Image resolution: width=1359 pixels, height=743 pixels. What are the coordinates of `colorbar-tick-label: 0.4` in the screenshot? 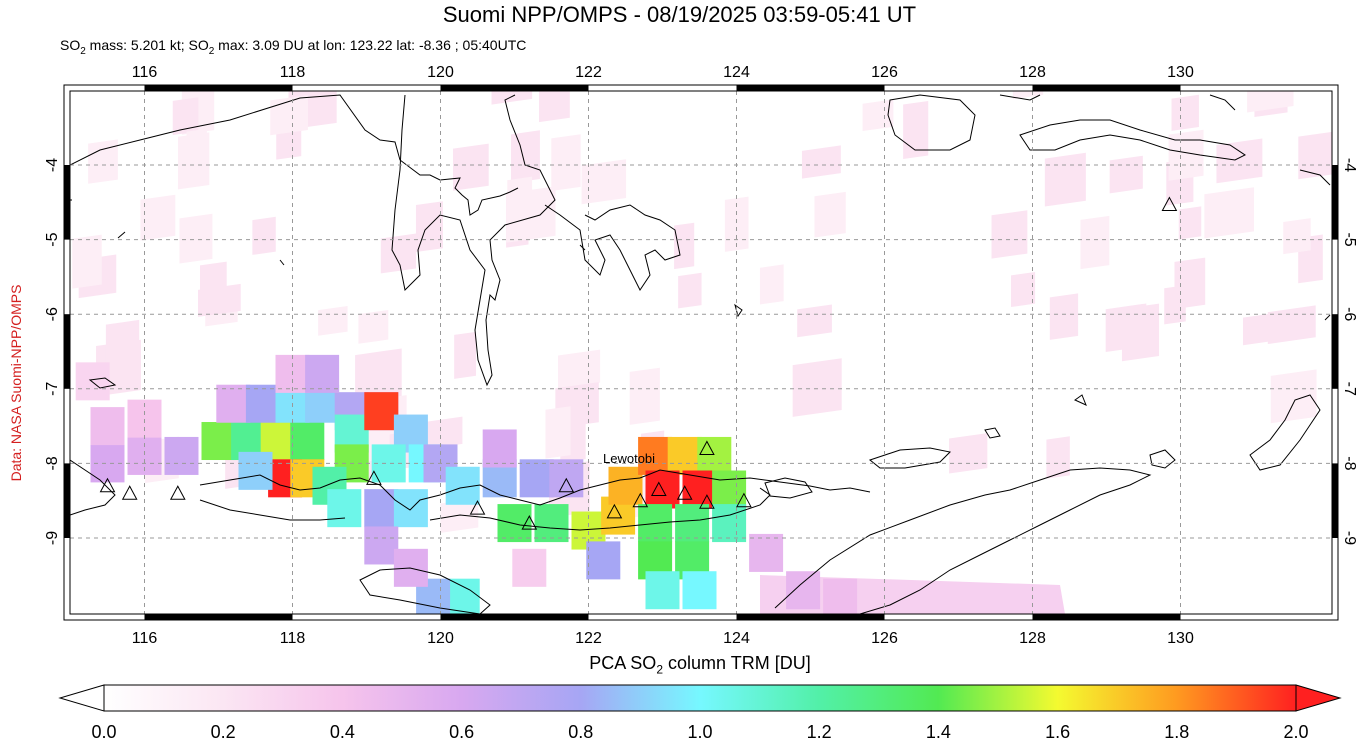 It's located at (342, 732).